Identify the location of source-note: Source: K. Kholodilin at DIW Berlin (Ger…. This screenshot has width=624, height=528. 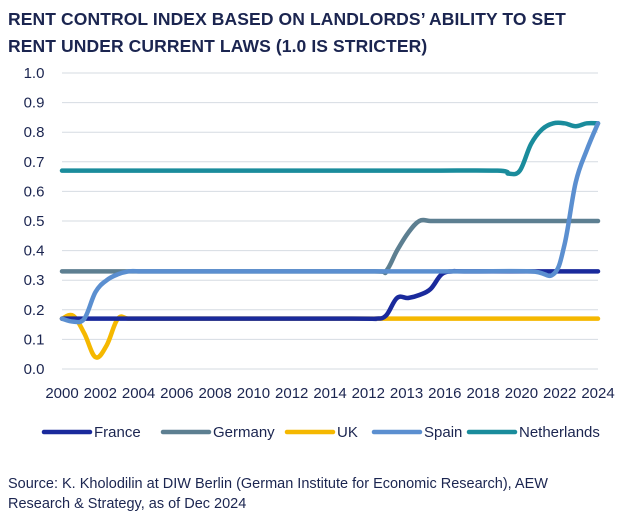
(278, 494).